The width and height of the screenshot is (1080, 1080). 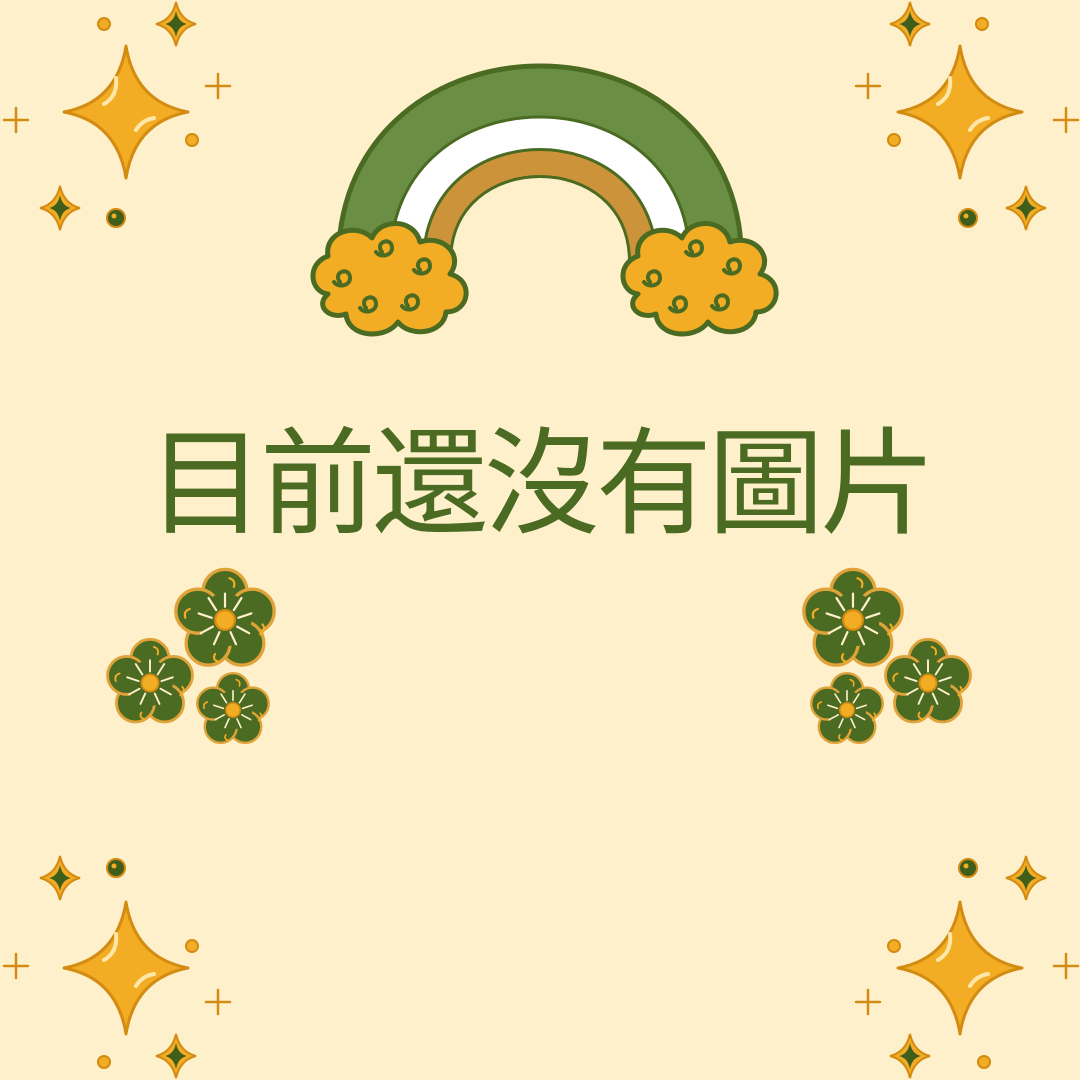 What do you see at coordinates (542, 484) in the screenshot?
I see `empty-state-message: 目前還沒有圖片` at bounding box center [542, 484].